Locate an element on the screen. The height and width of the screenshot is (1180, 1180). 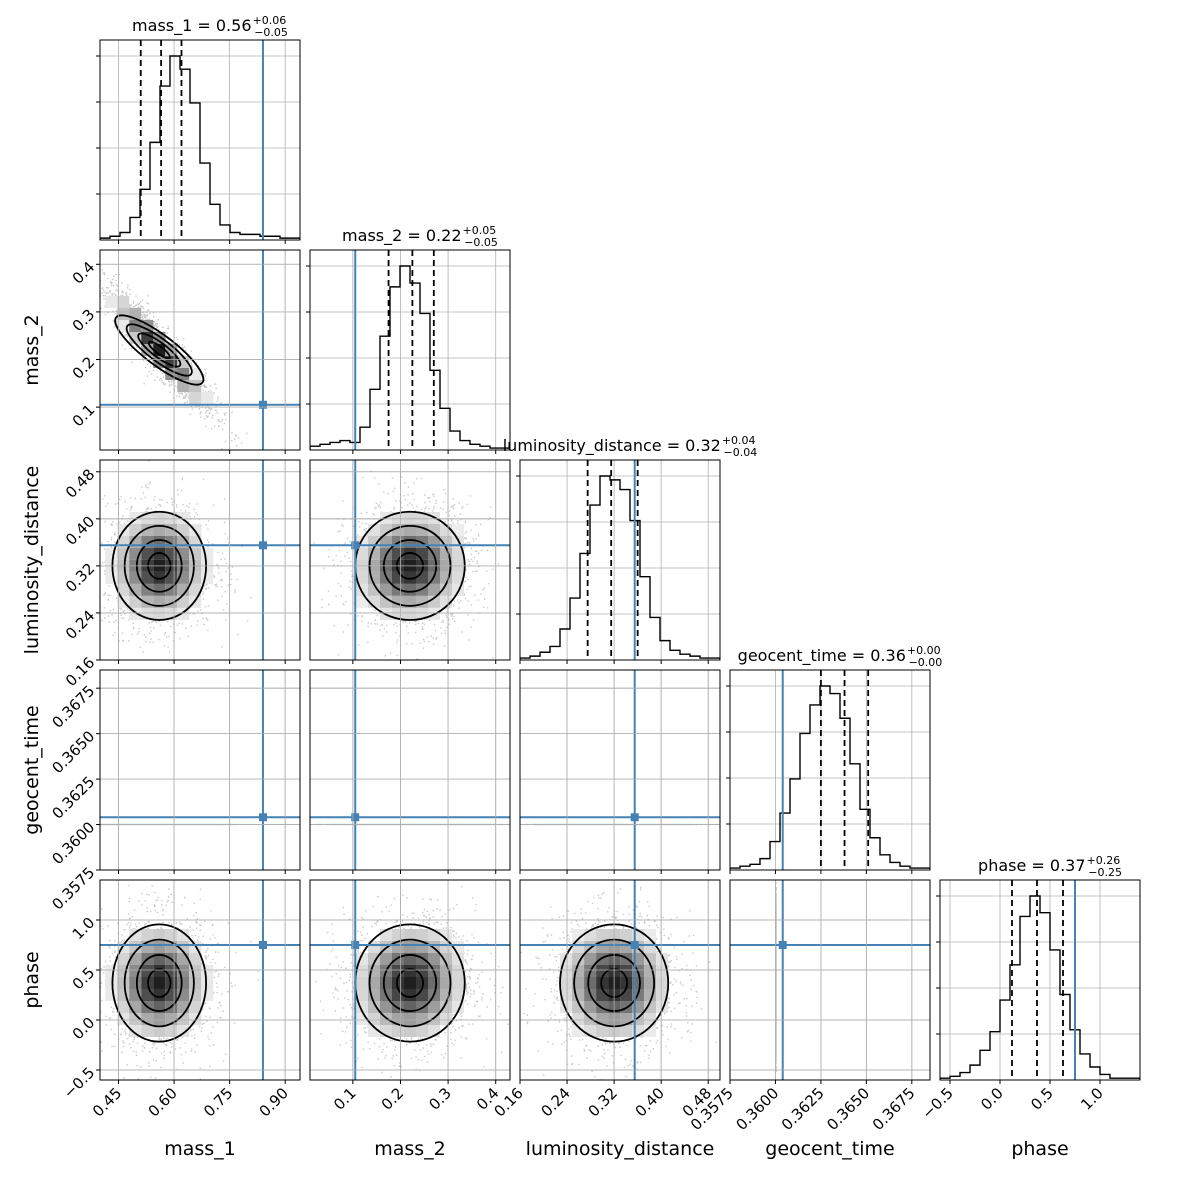
x-tick-label: 0.24 is located at coordinates (556, 1102).